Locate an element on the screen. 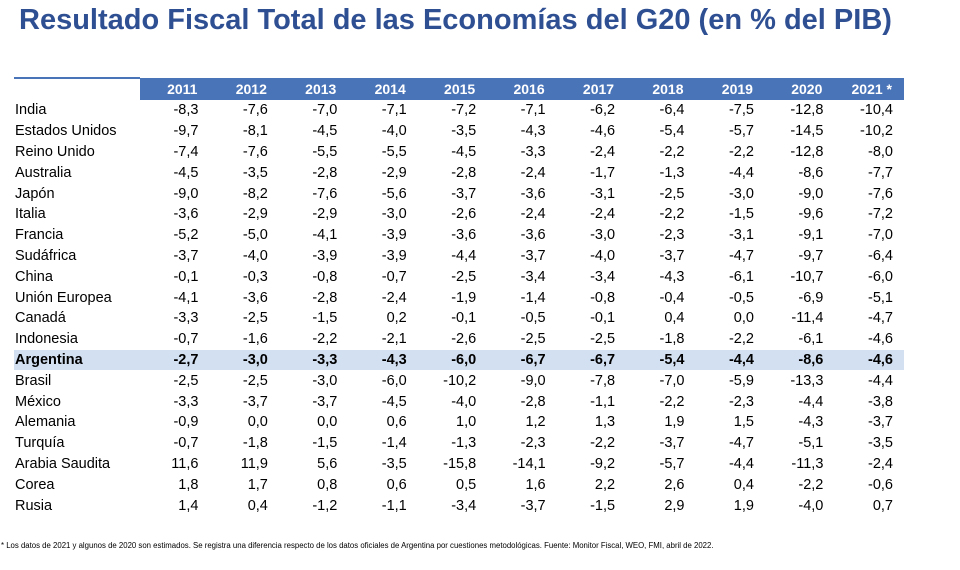 This screenshot has width=960, height=570. country-label: Australia is located at coordinates (43, 172).